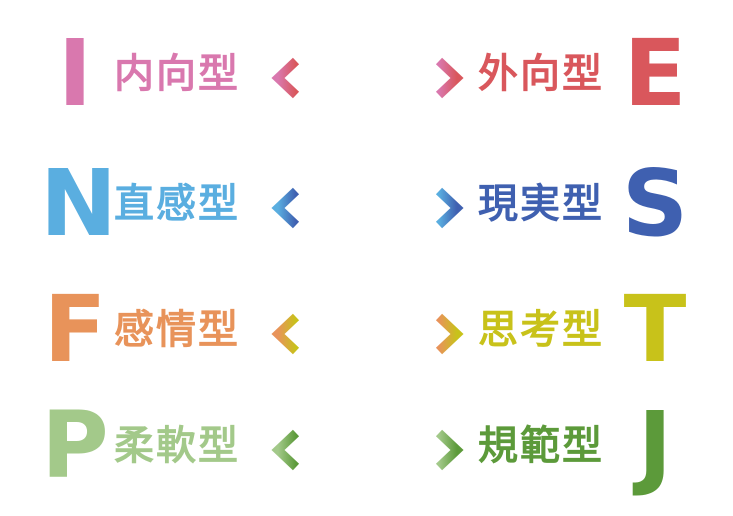 This screenshot has height=516, width=733. Describe the element at coordinates (541, 446) in the screenshot. I see `label-right: 規範型` at that location.